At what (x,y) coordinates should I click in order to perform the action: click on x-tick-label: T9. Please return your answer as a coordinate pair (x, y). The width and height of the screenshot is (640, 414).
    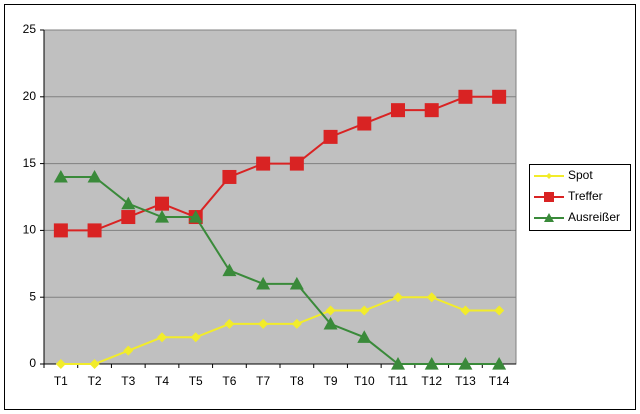
    Looking at the image, I should click on (331, 381).